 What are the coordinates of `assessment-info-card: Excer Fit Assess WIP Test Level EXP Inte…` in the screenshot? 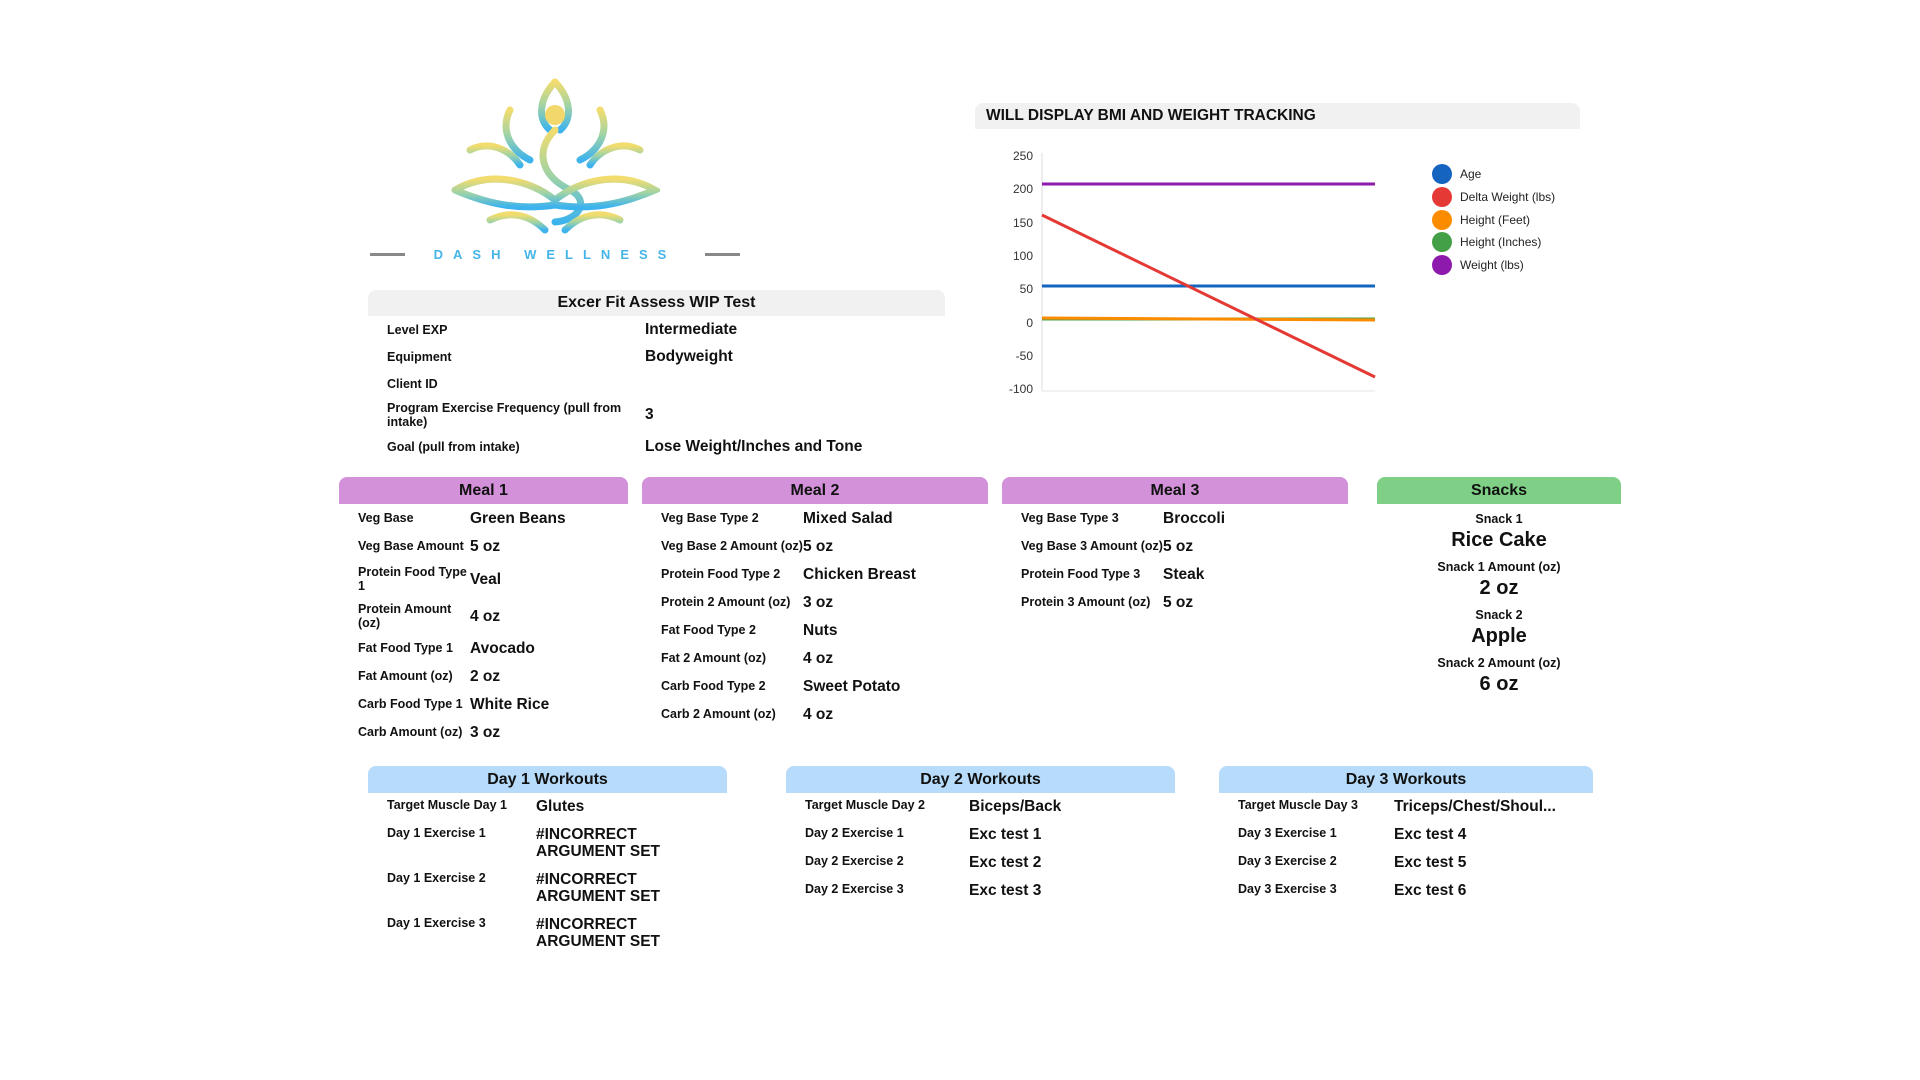 It's located at (656, 375).